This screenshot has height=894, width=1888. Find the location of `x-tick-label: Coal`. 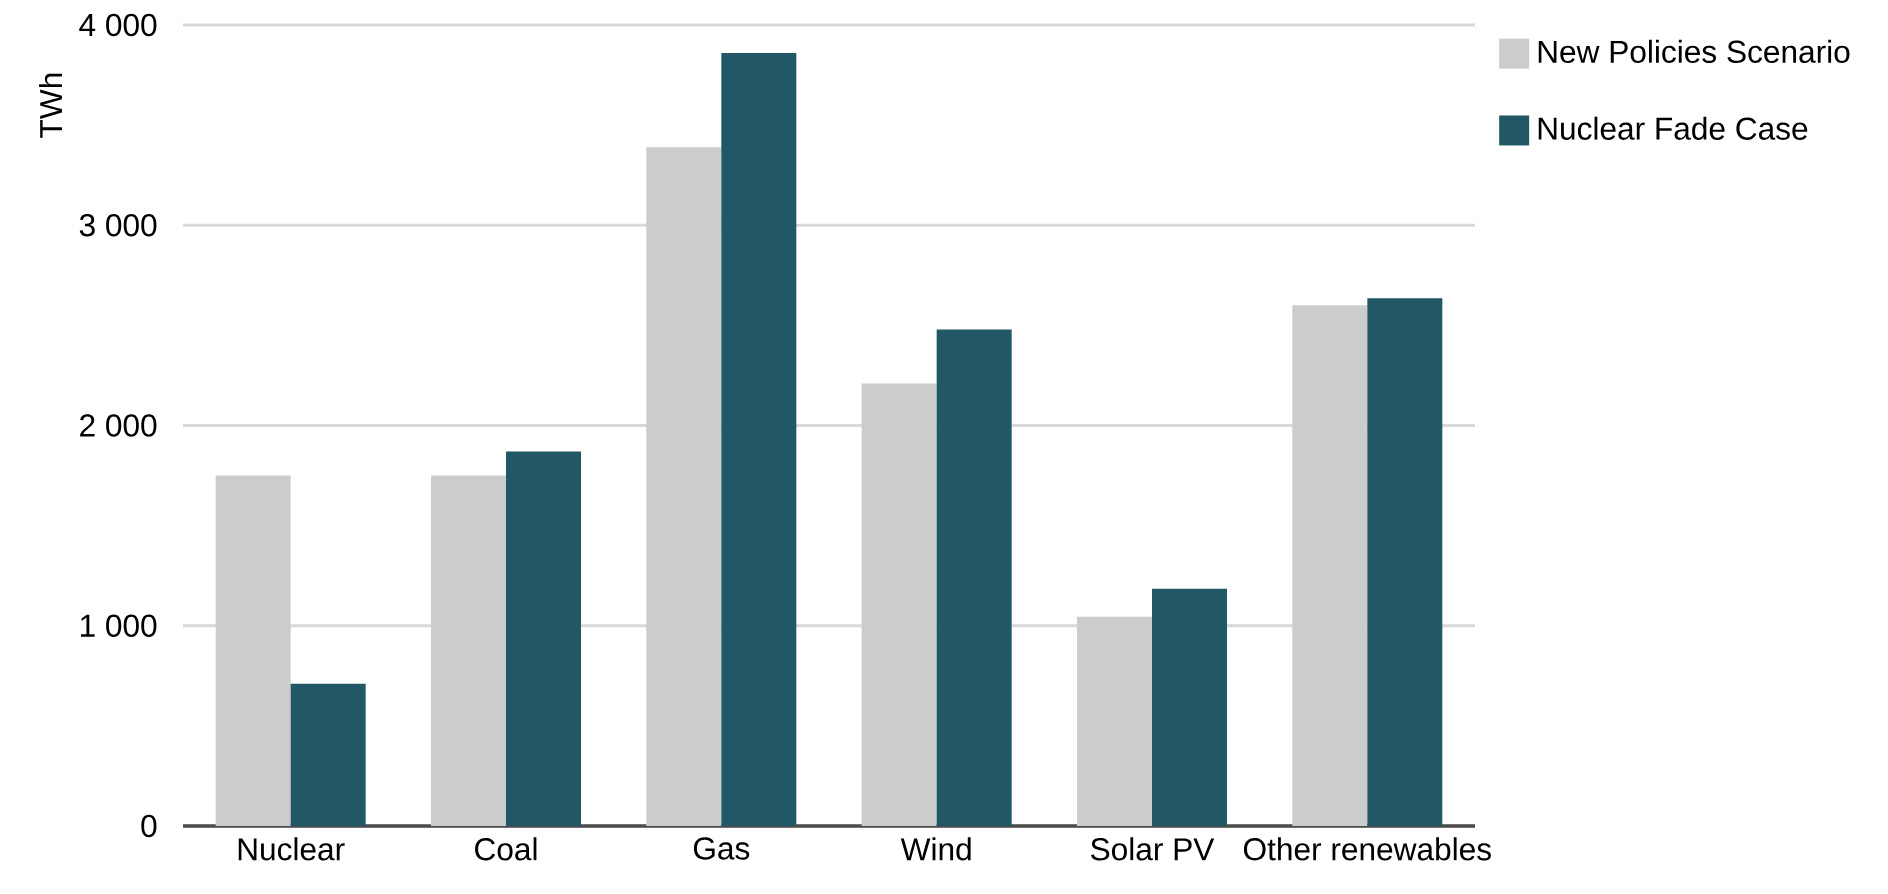

x-tick-label: Coal is located at coordinates (506, 849).